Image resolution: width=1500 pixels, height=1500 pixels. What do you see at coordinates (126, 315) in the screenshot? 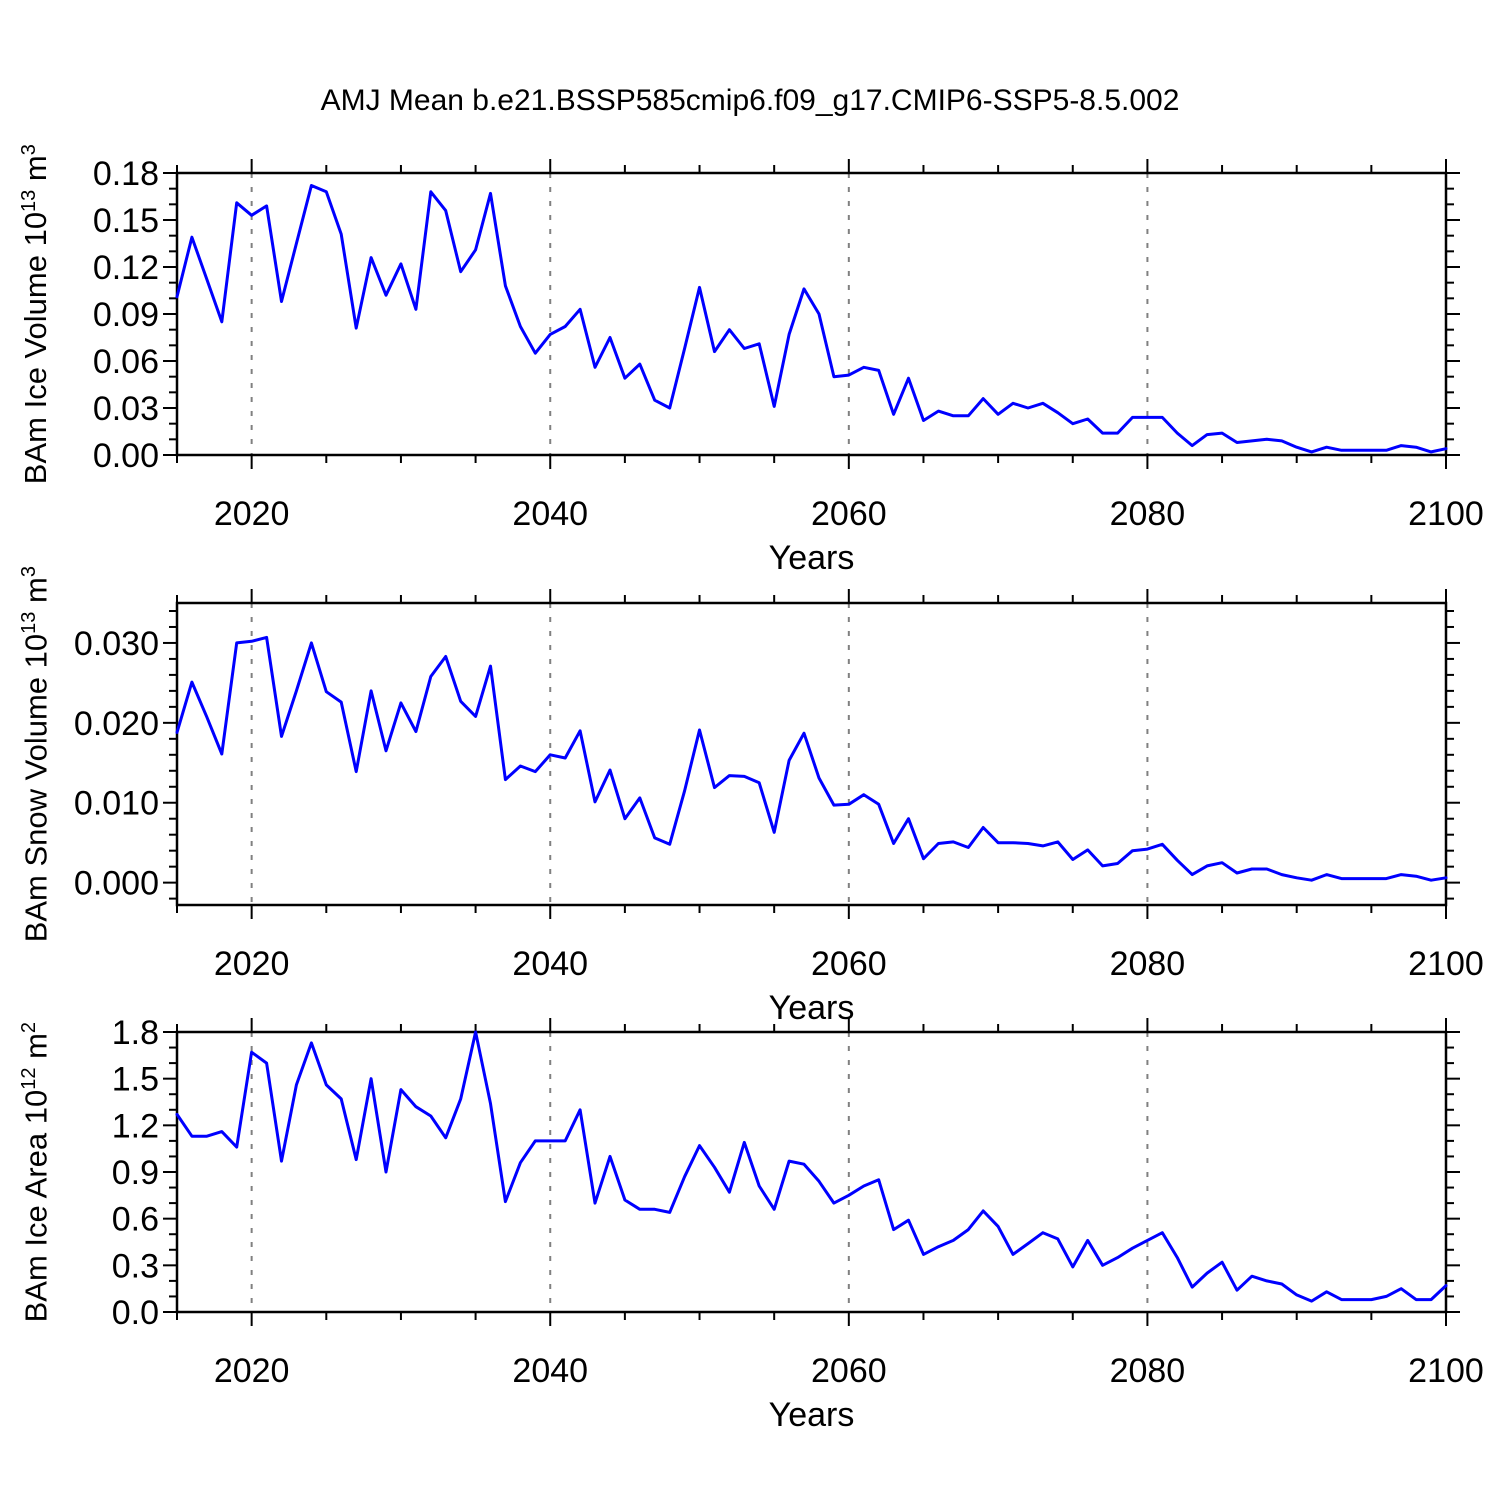
I see `y-tick-label: 0.09` at bounding box center [126, 315].